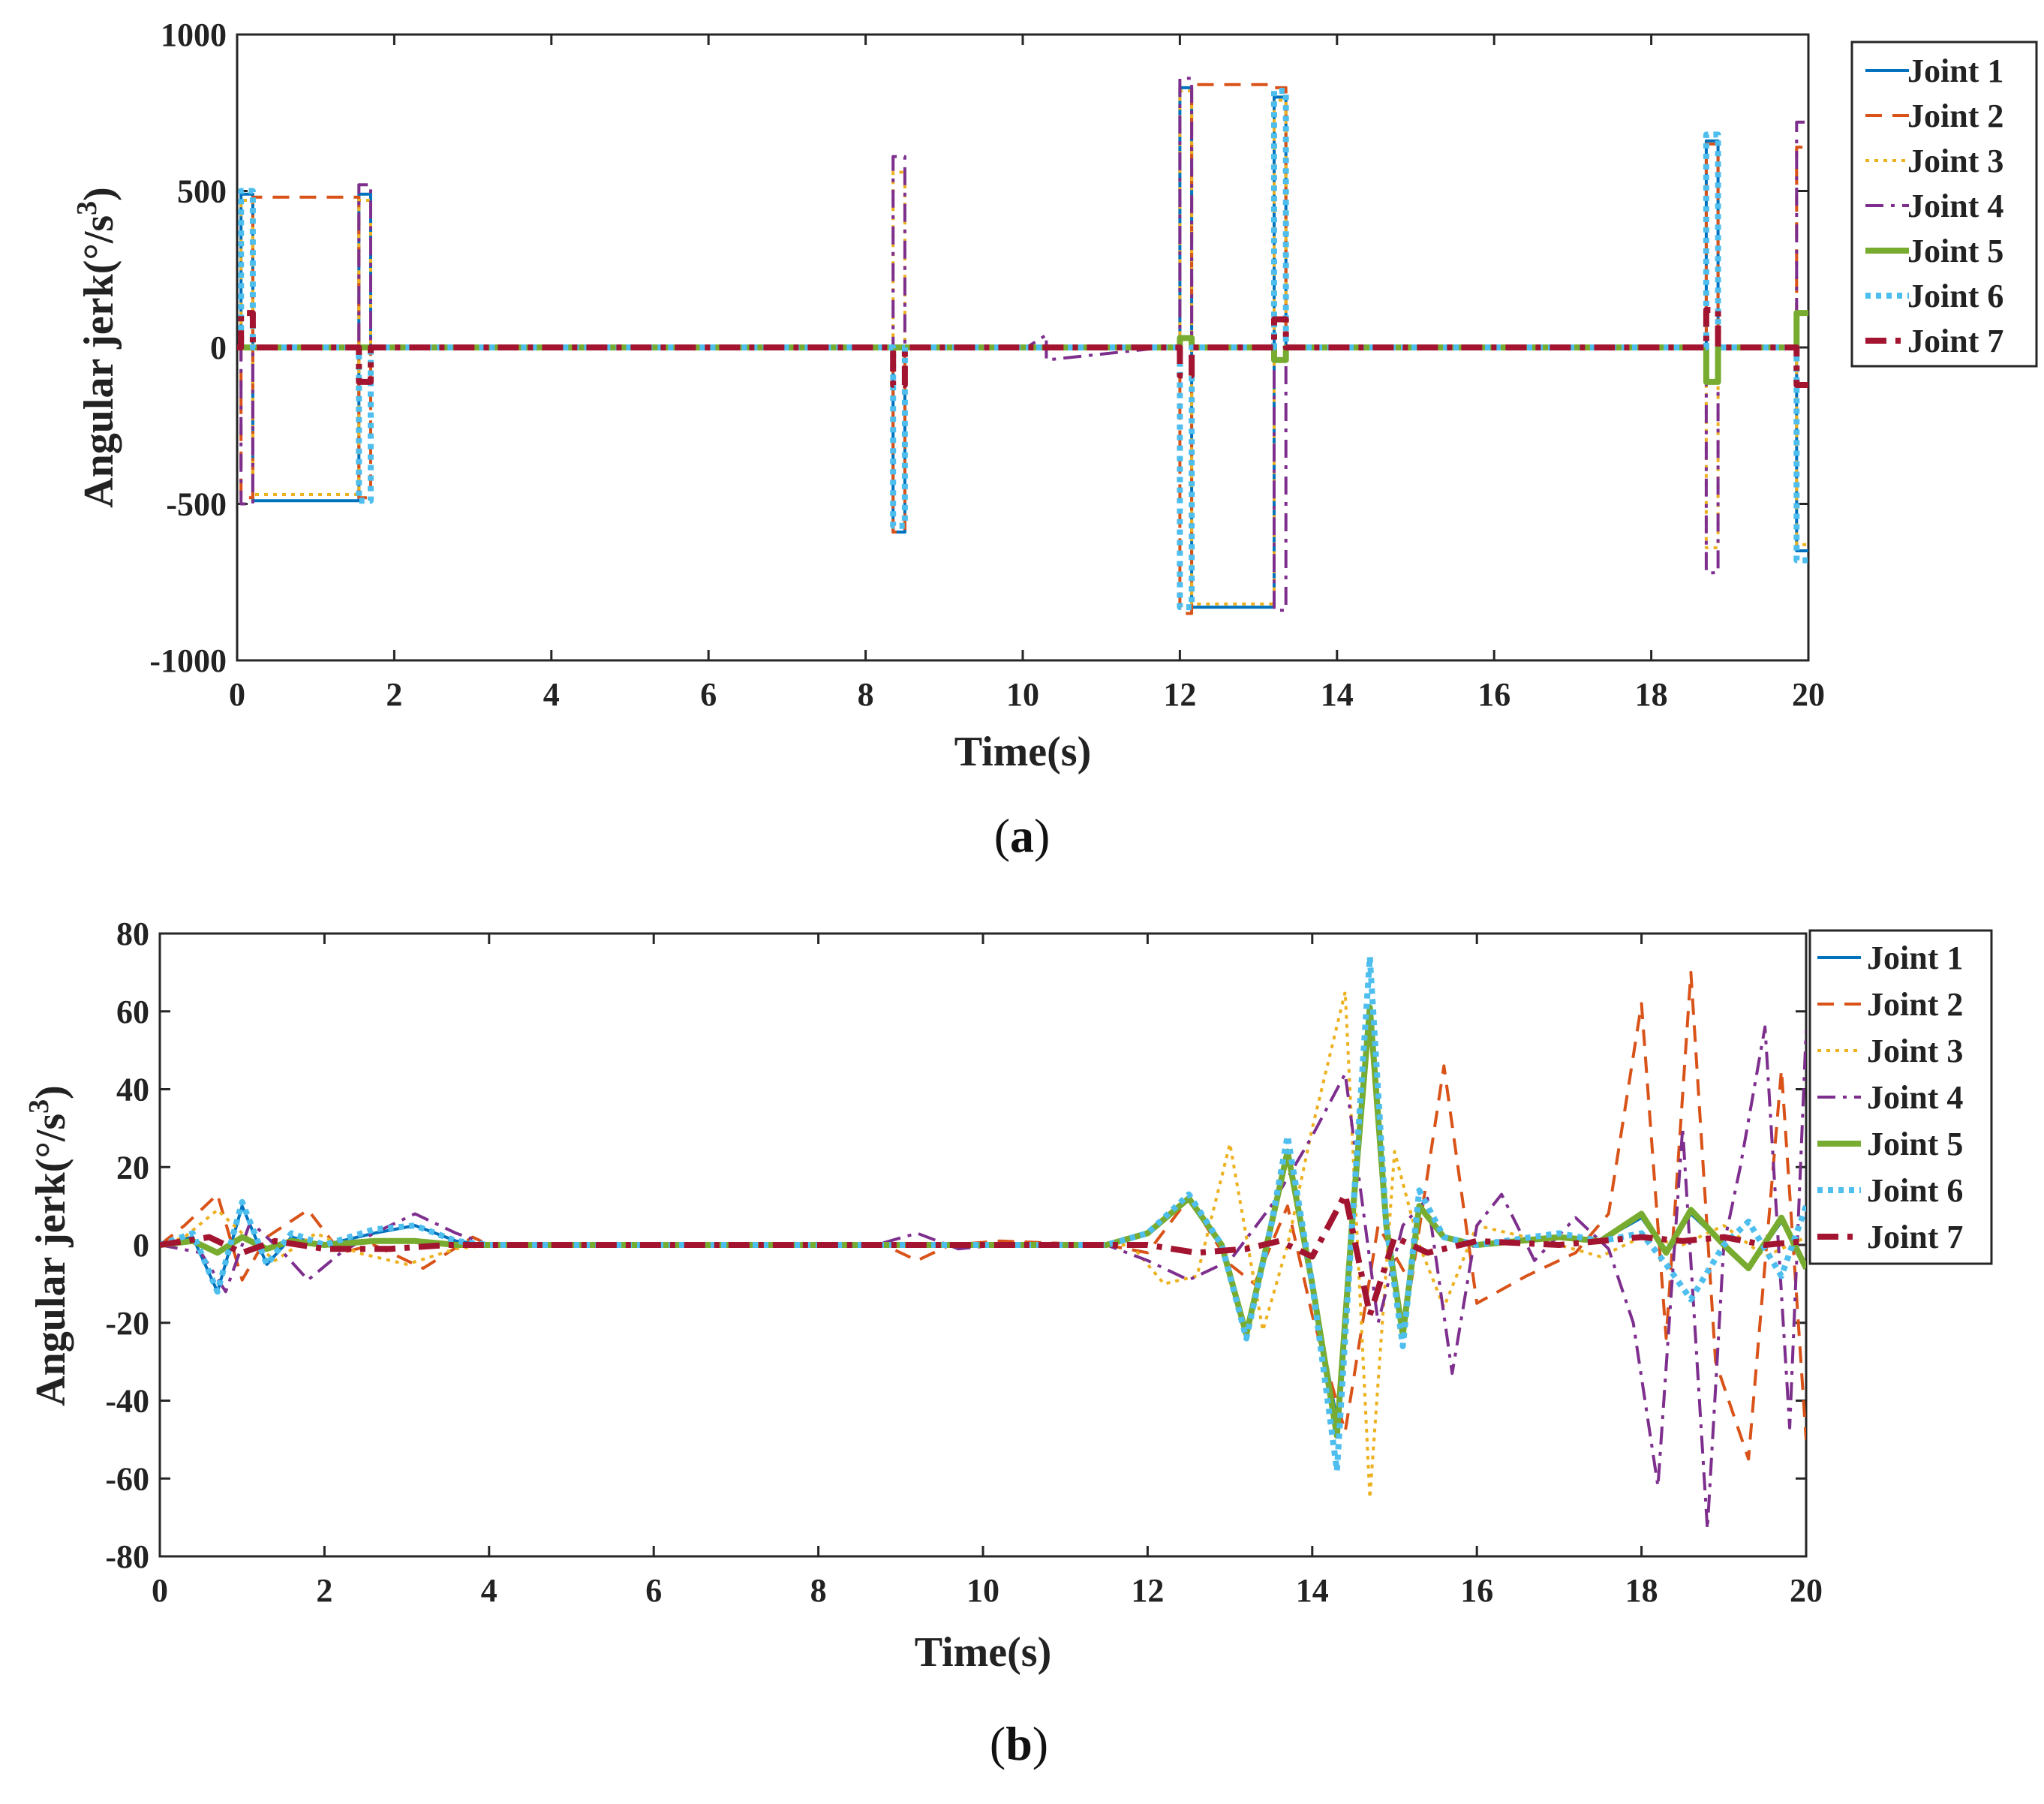  I want to click on y-tick-label: 1000, so click(194, 35).